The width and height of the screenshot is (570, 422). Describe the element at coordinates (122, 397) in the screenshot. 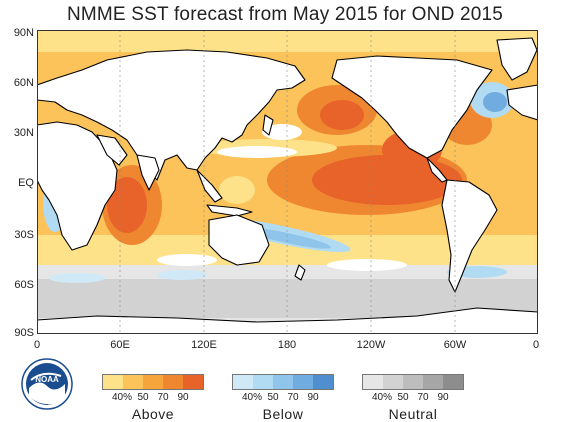

I see `legend-above-tick-40: 40%` at that location.